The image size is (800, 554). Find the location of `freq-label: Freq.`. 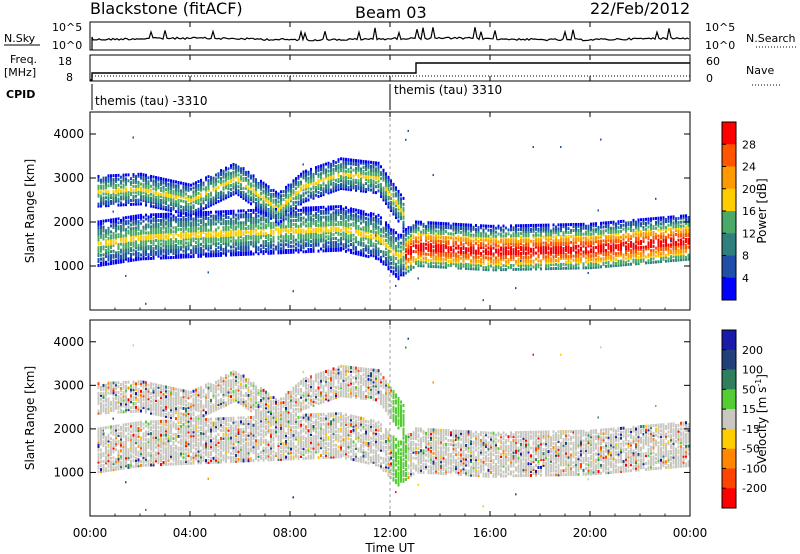

freq-label: Freq. is located at coordinates (23, 59).